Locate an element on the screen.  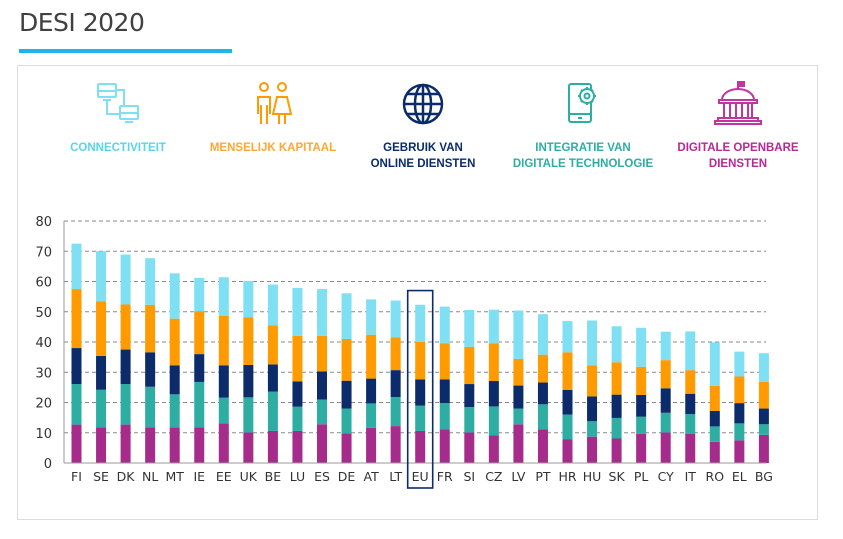
bar-stack-dk is located at coordinates (125, 358).